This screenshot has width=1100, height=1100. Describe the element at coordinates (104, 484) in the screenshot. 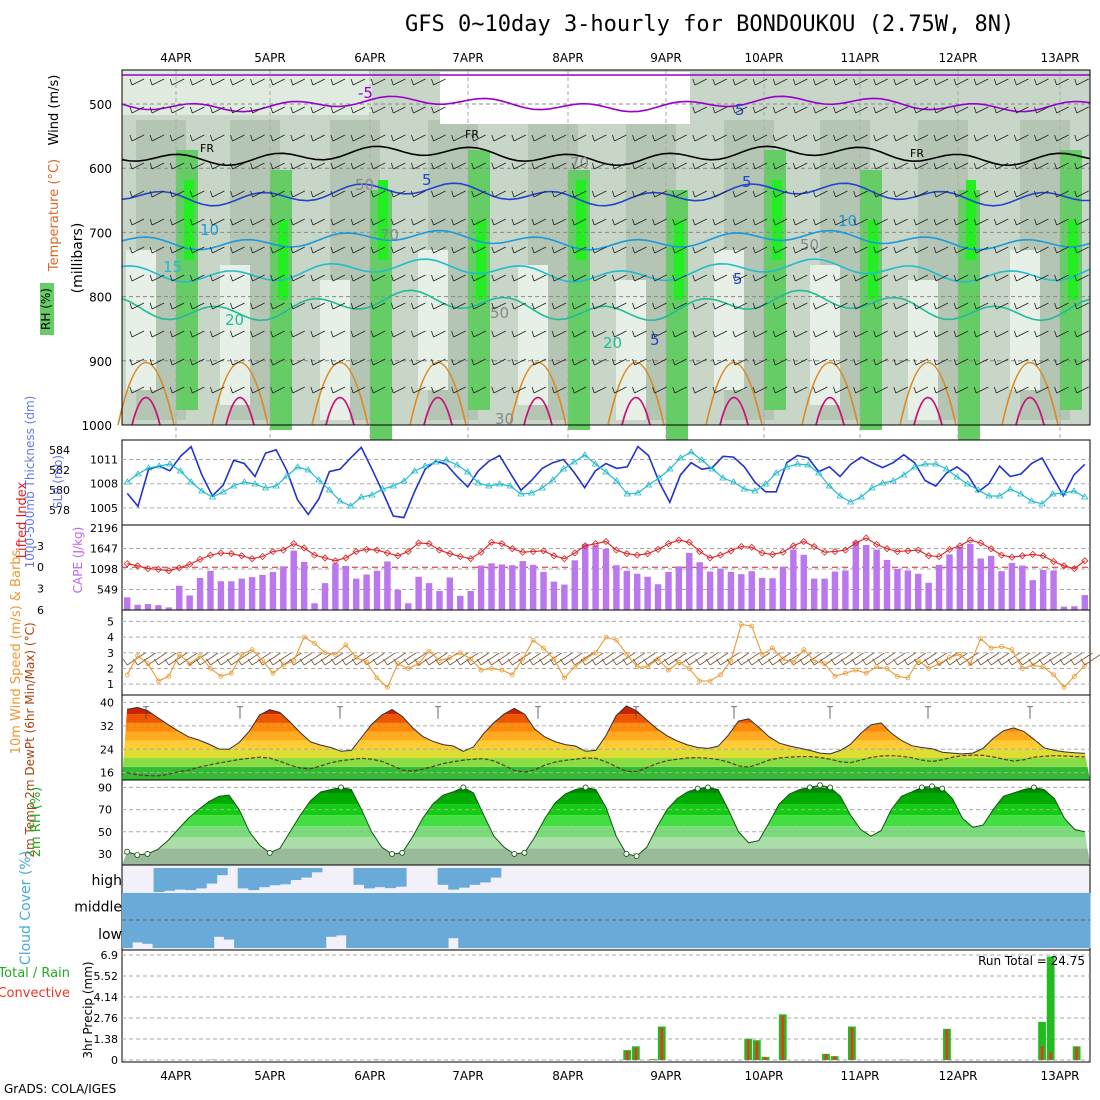

I see `slp-tick-label: 1008` at that location.